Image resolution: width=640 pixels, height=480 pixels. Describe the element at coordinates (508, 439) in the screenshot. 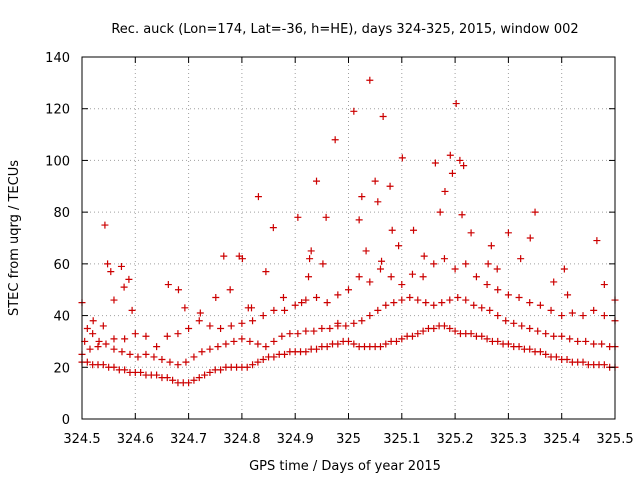

I see `x-tick-label: 325.3` at that location.